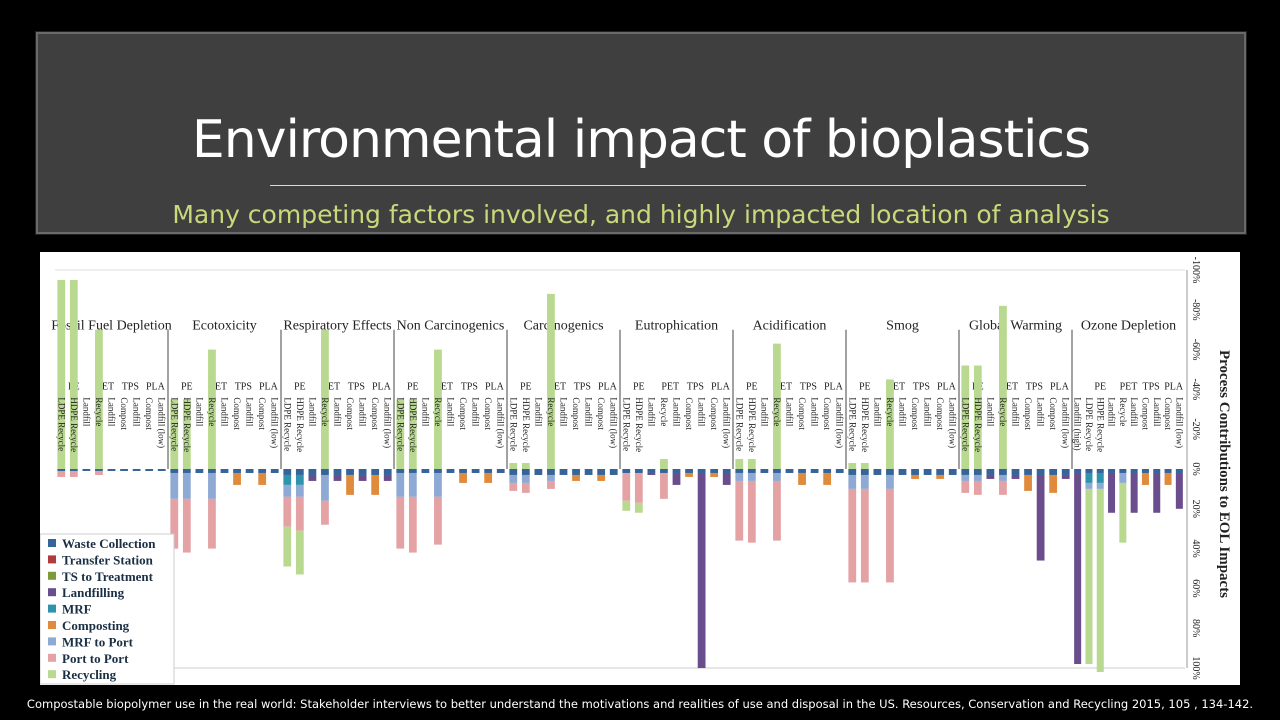 The image size is (1280, 720). What do you see at coordinates (790, 326) in the screenshot?
I see `group-title: Acidification` at bounding box center [790, 326].